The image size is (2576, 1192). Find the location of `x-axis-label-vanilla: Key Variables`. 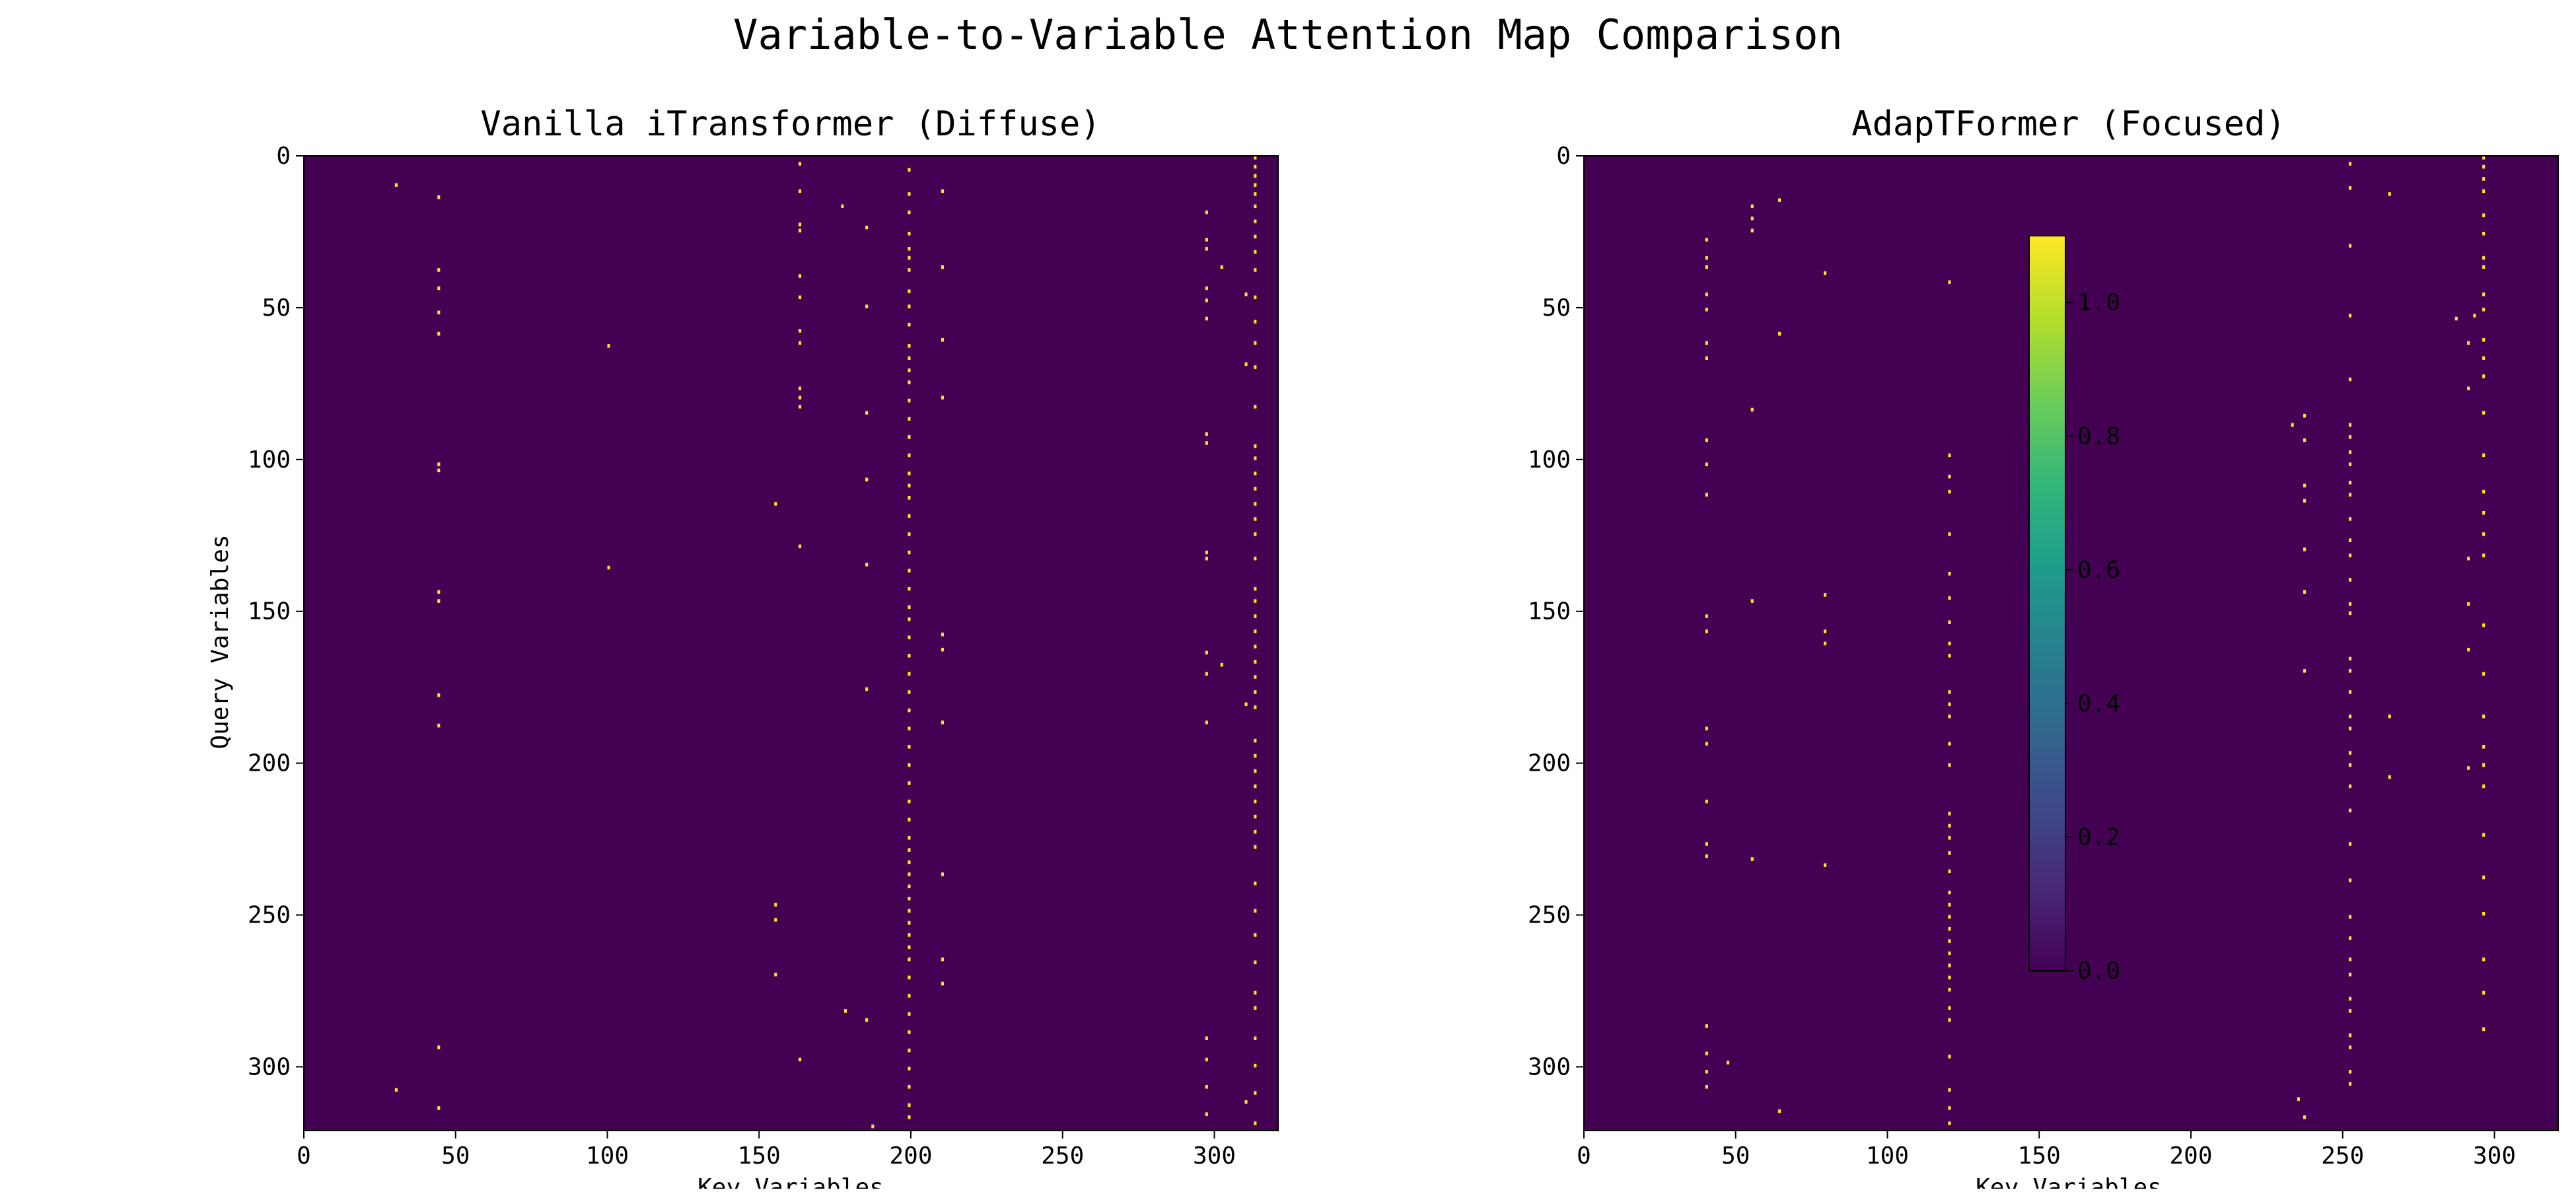

x-axis-label-vanilla: Key Variables is located at coordinates (791, 1181).